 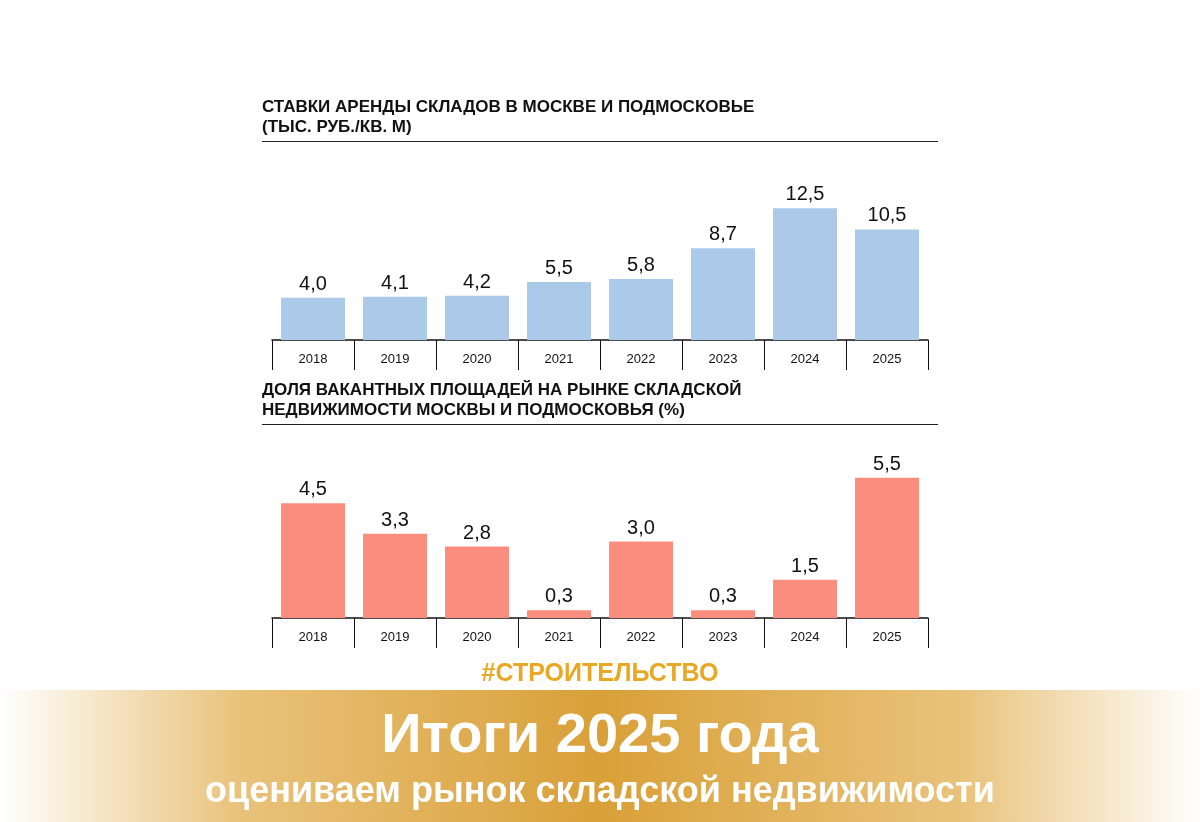 I want to click on data-label: 3,0, so click(x=641, y=526).